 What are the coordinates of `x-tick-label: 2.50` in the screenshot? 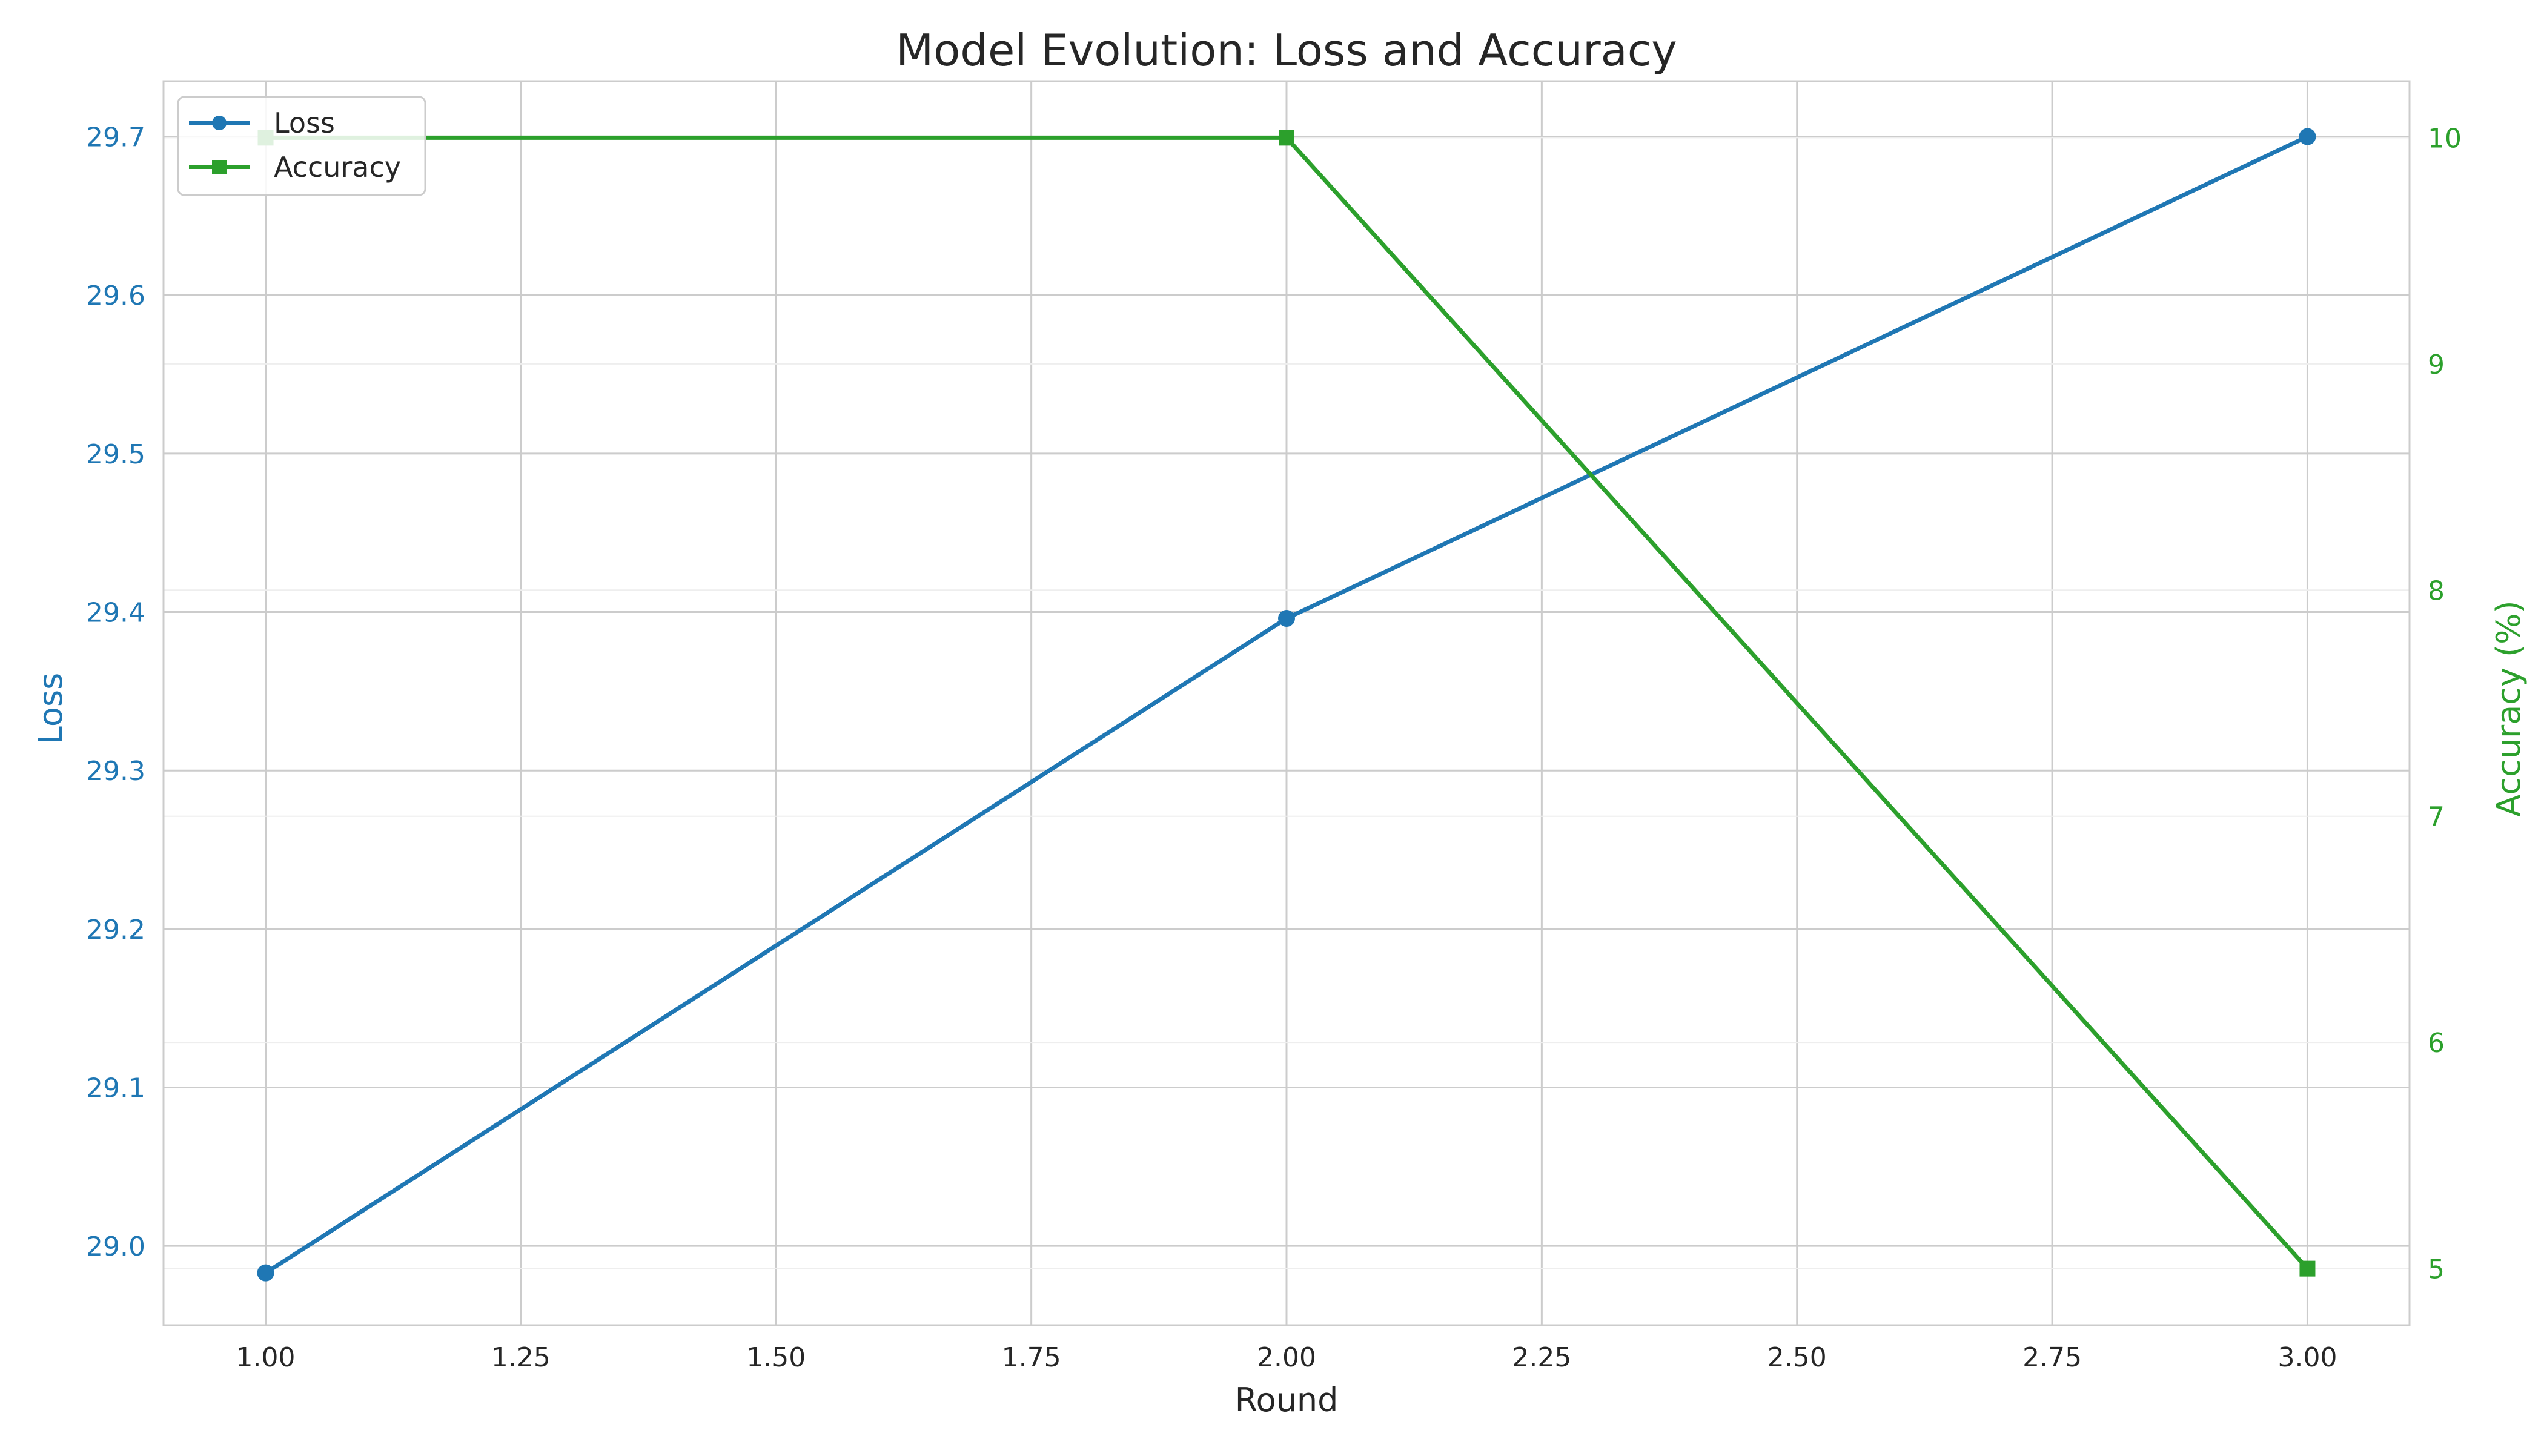 It's located at (1797, 1357).